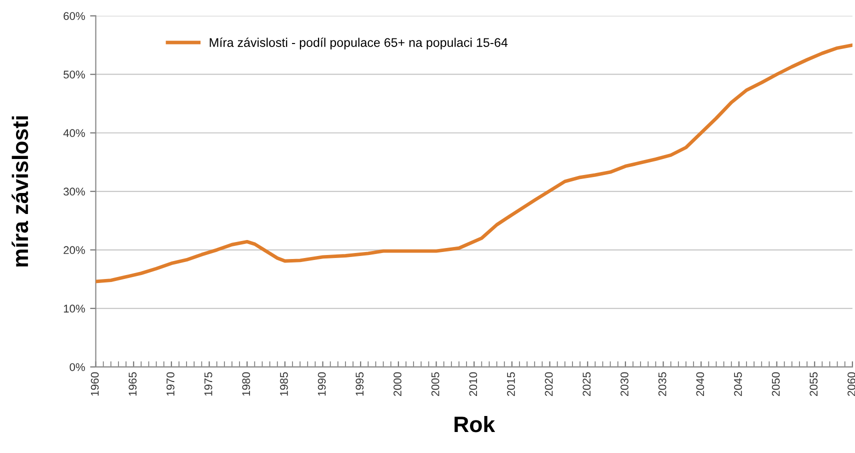  I want to click on x-tick-label: 1985, so click(284, 384).